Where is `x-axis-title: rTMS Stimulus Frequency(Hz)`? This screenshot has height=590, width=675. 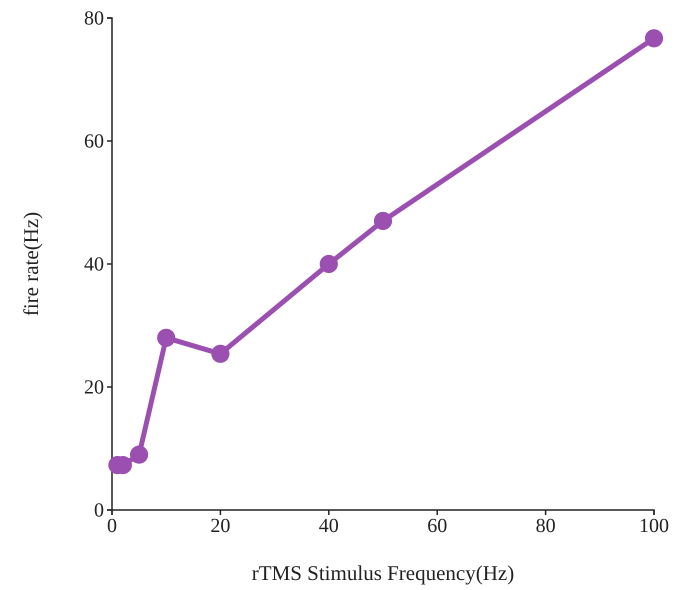 x-axis-title: rTMS Stimulus Frequency(Hz) is located at coordinates (383, 573).